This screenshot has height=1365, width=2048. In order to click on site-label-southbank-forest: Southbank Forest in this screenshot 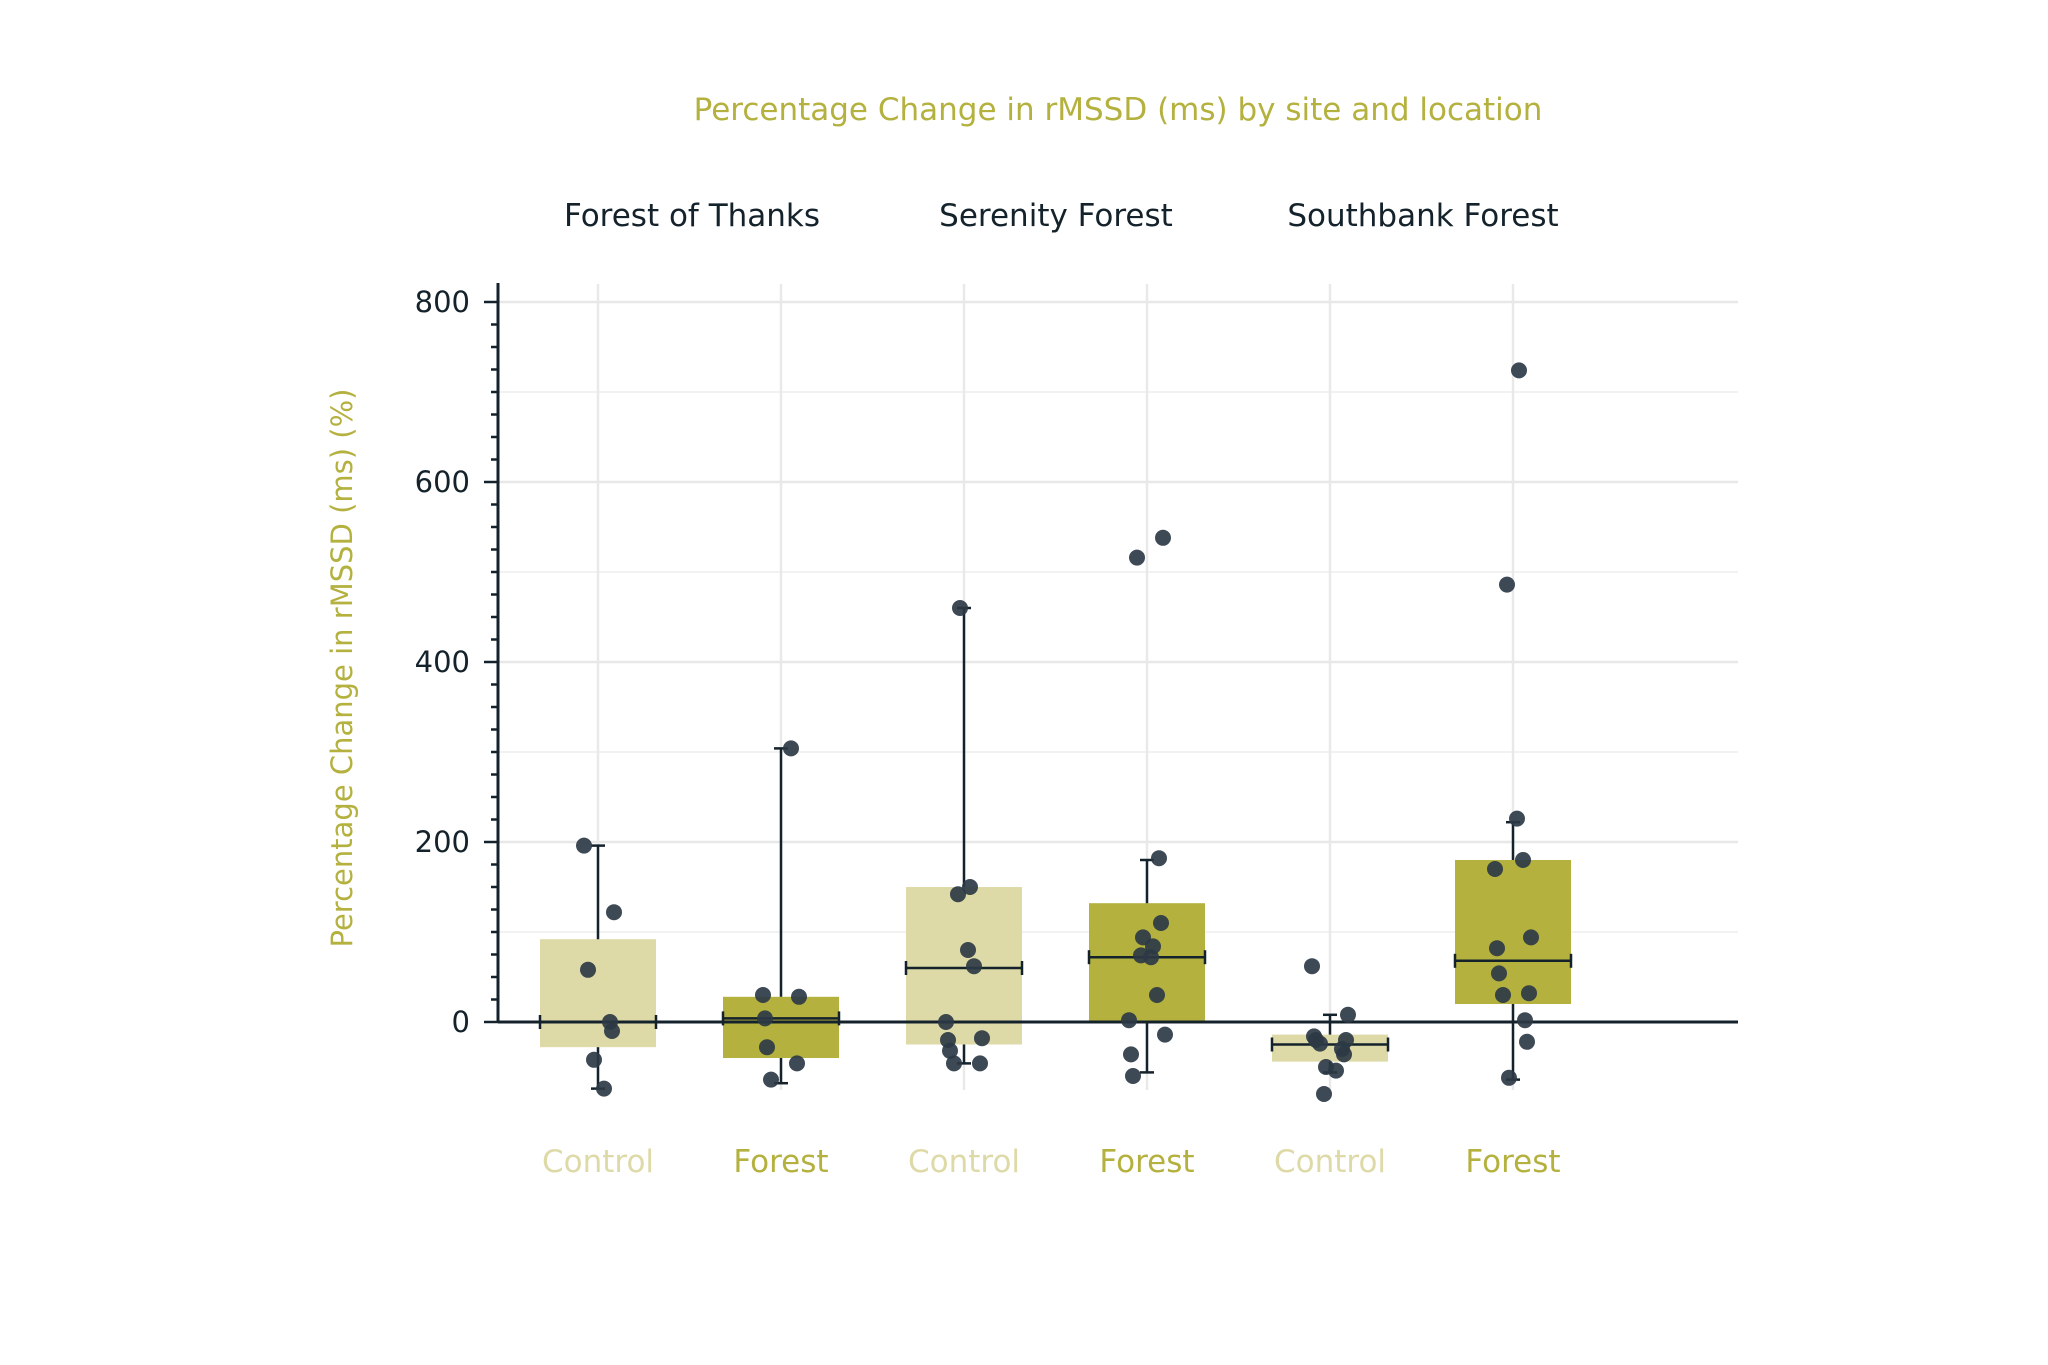, I will do `click(1422, 216)`.